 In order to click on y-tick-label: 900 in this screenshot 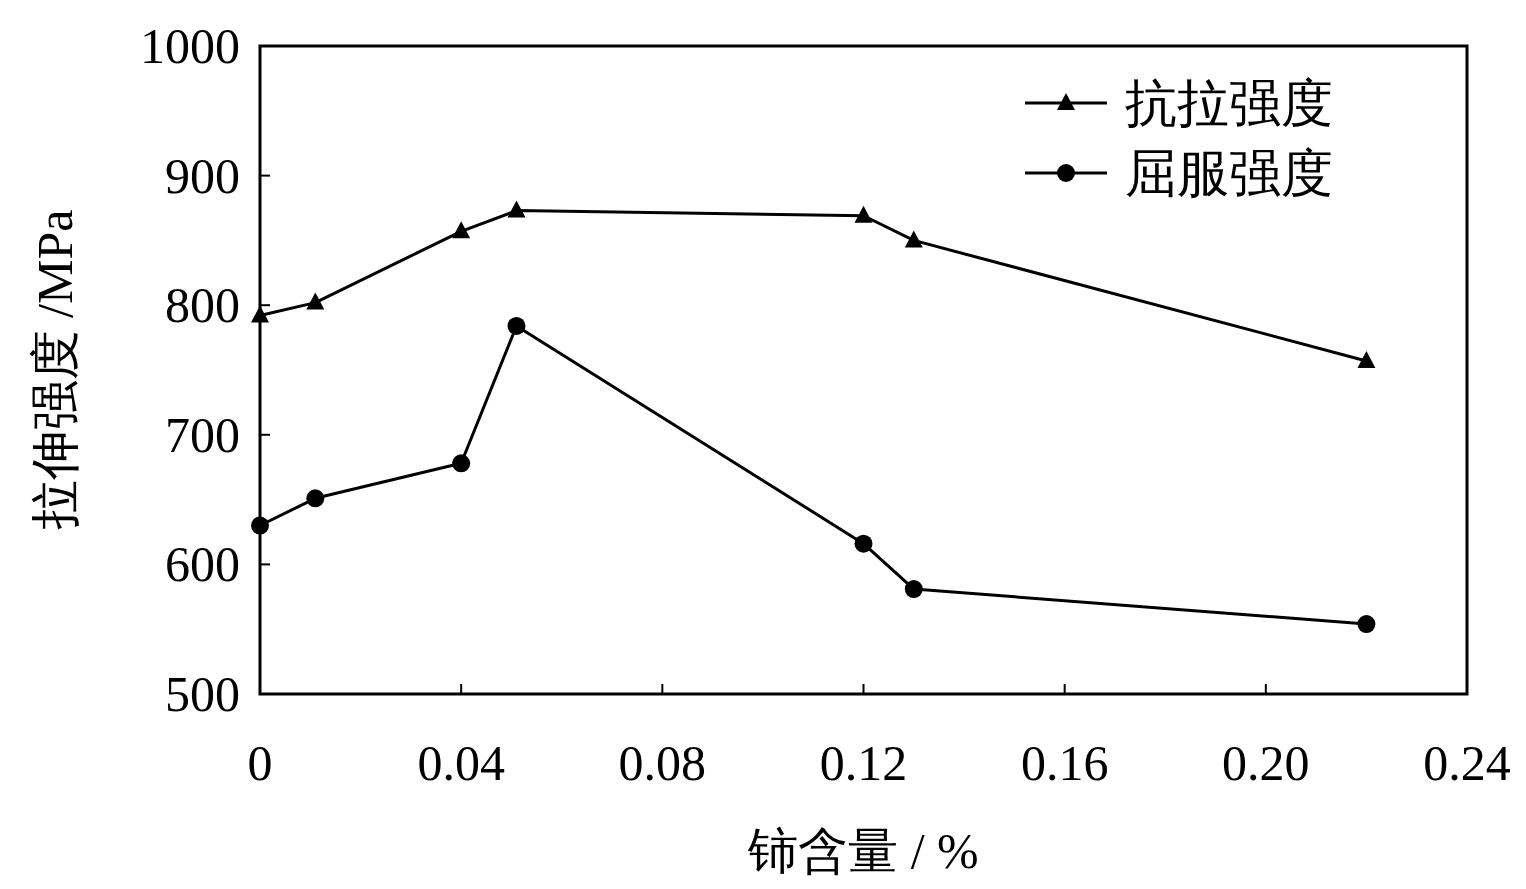, I will do `click(202, 175)`.